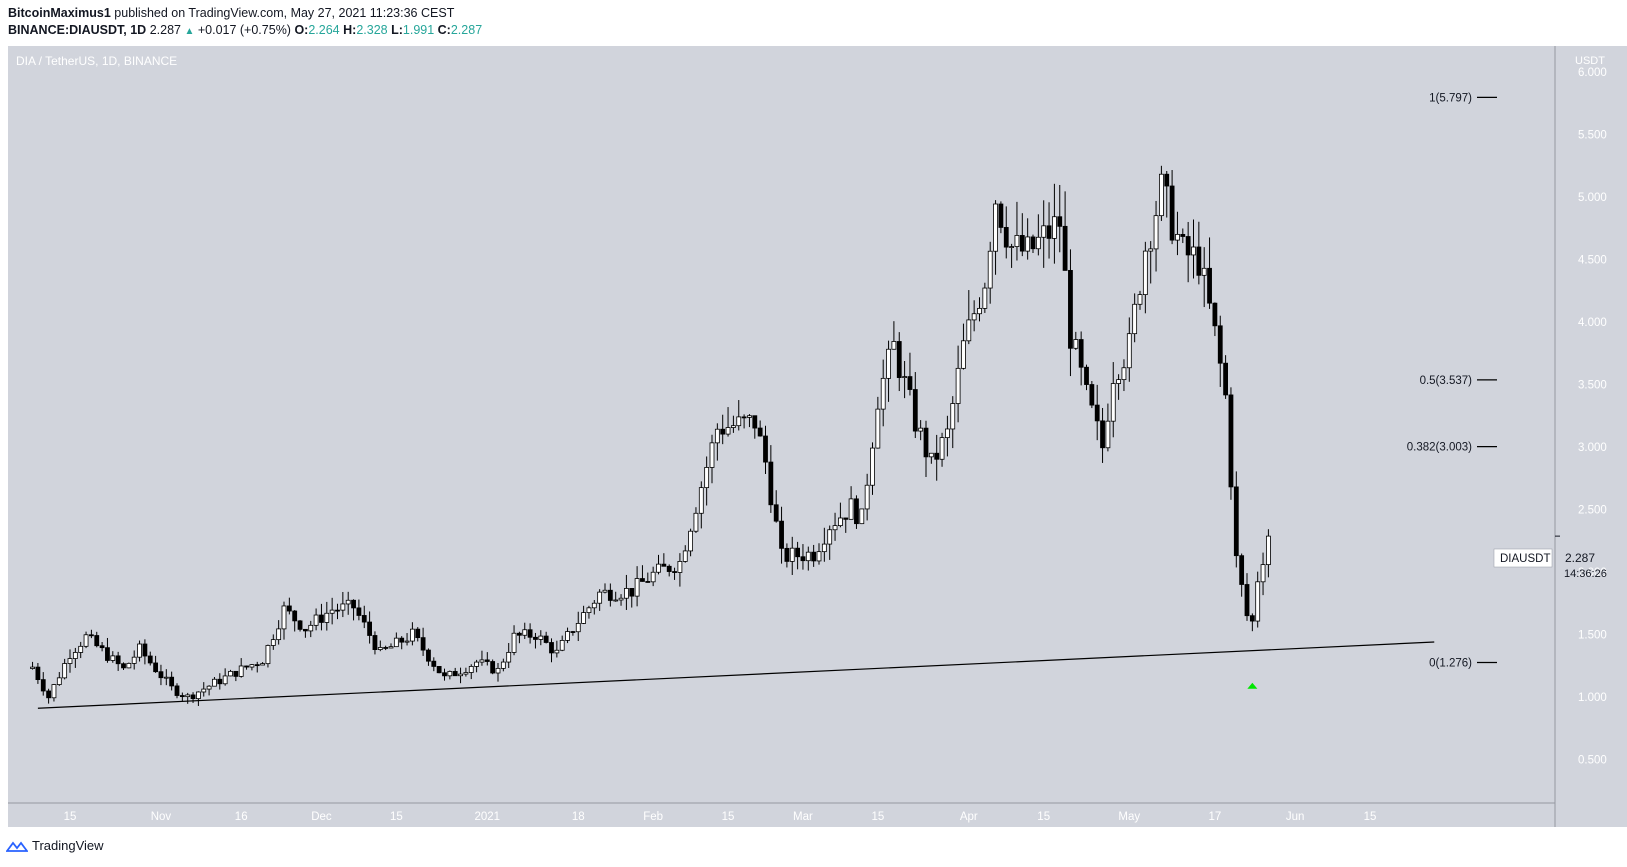  Describe the element at coordinates (1295, 817) in the screenshot. I see `x-tick-label: Jun` at that location.